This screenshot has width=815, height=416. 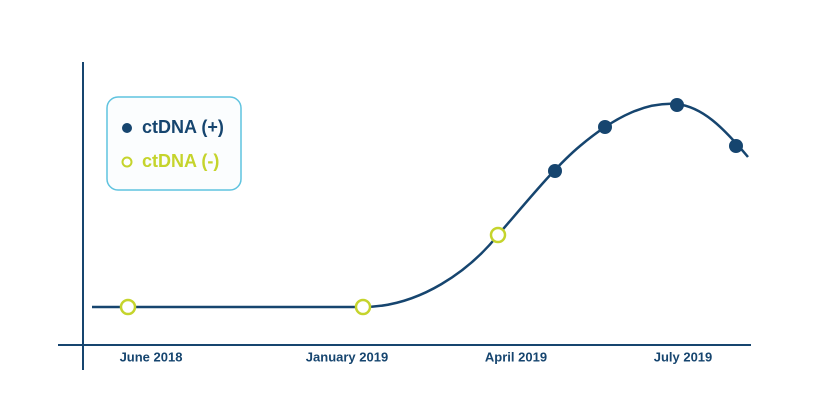 I want to click on positive-points, so click(x=645, y=138).